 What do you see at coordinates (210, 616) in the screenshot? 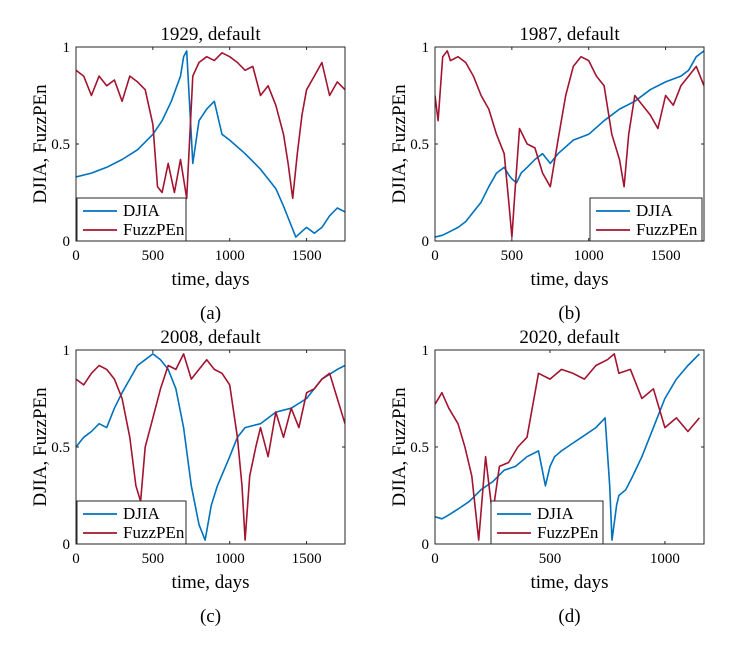
I see `panel-caption: (c)` at bounding box center [210, 616].